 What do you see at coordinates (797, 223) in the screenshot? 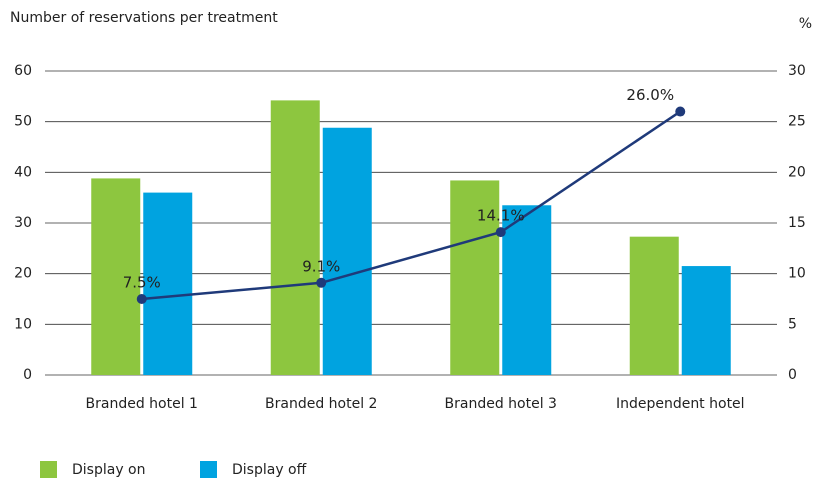
I see `y2-tick-label: 15` at bounding box center [797, 223].